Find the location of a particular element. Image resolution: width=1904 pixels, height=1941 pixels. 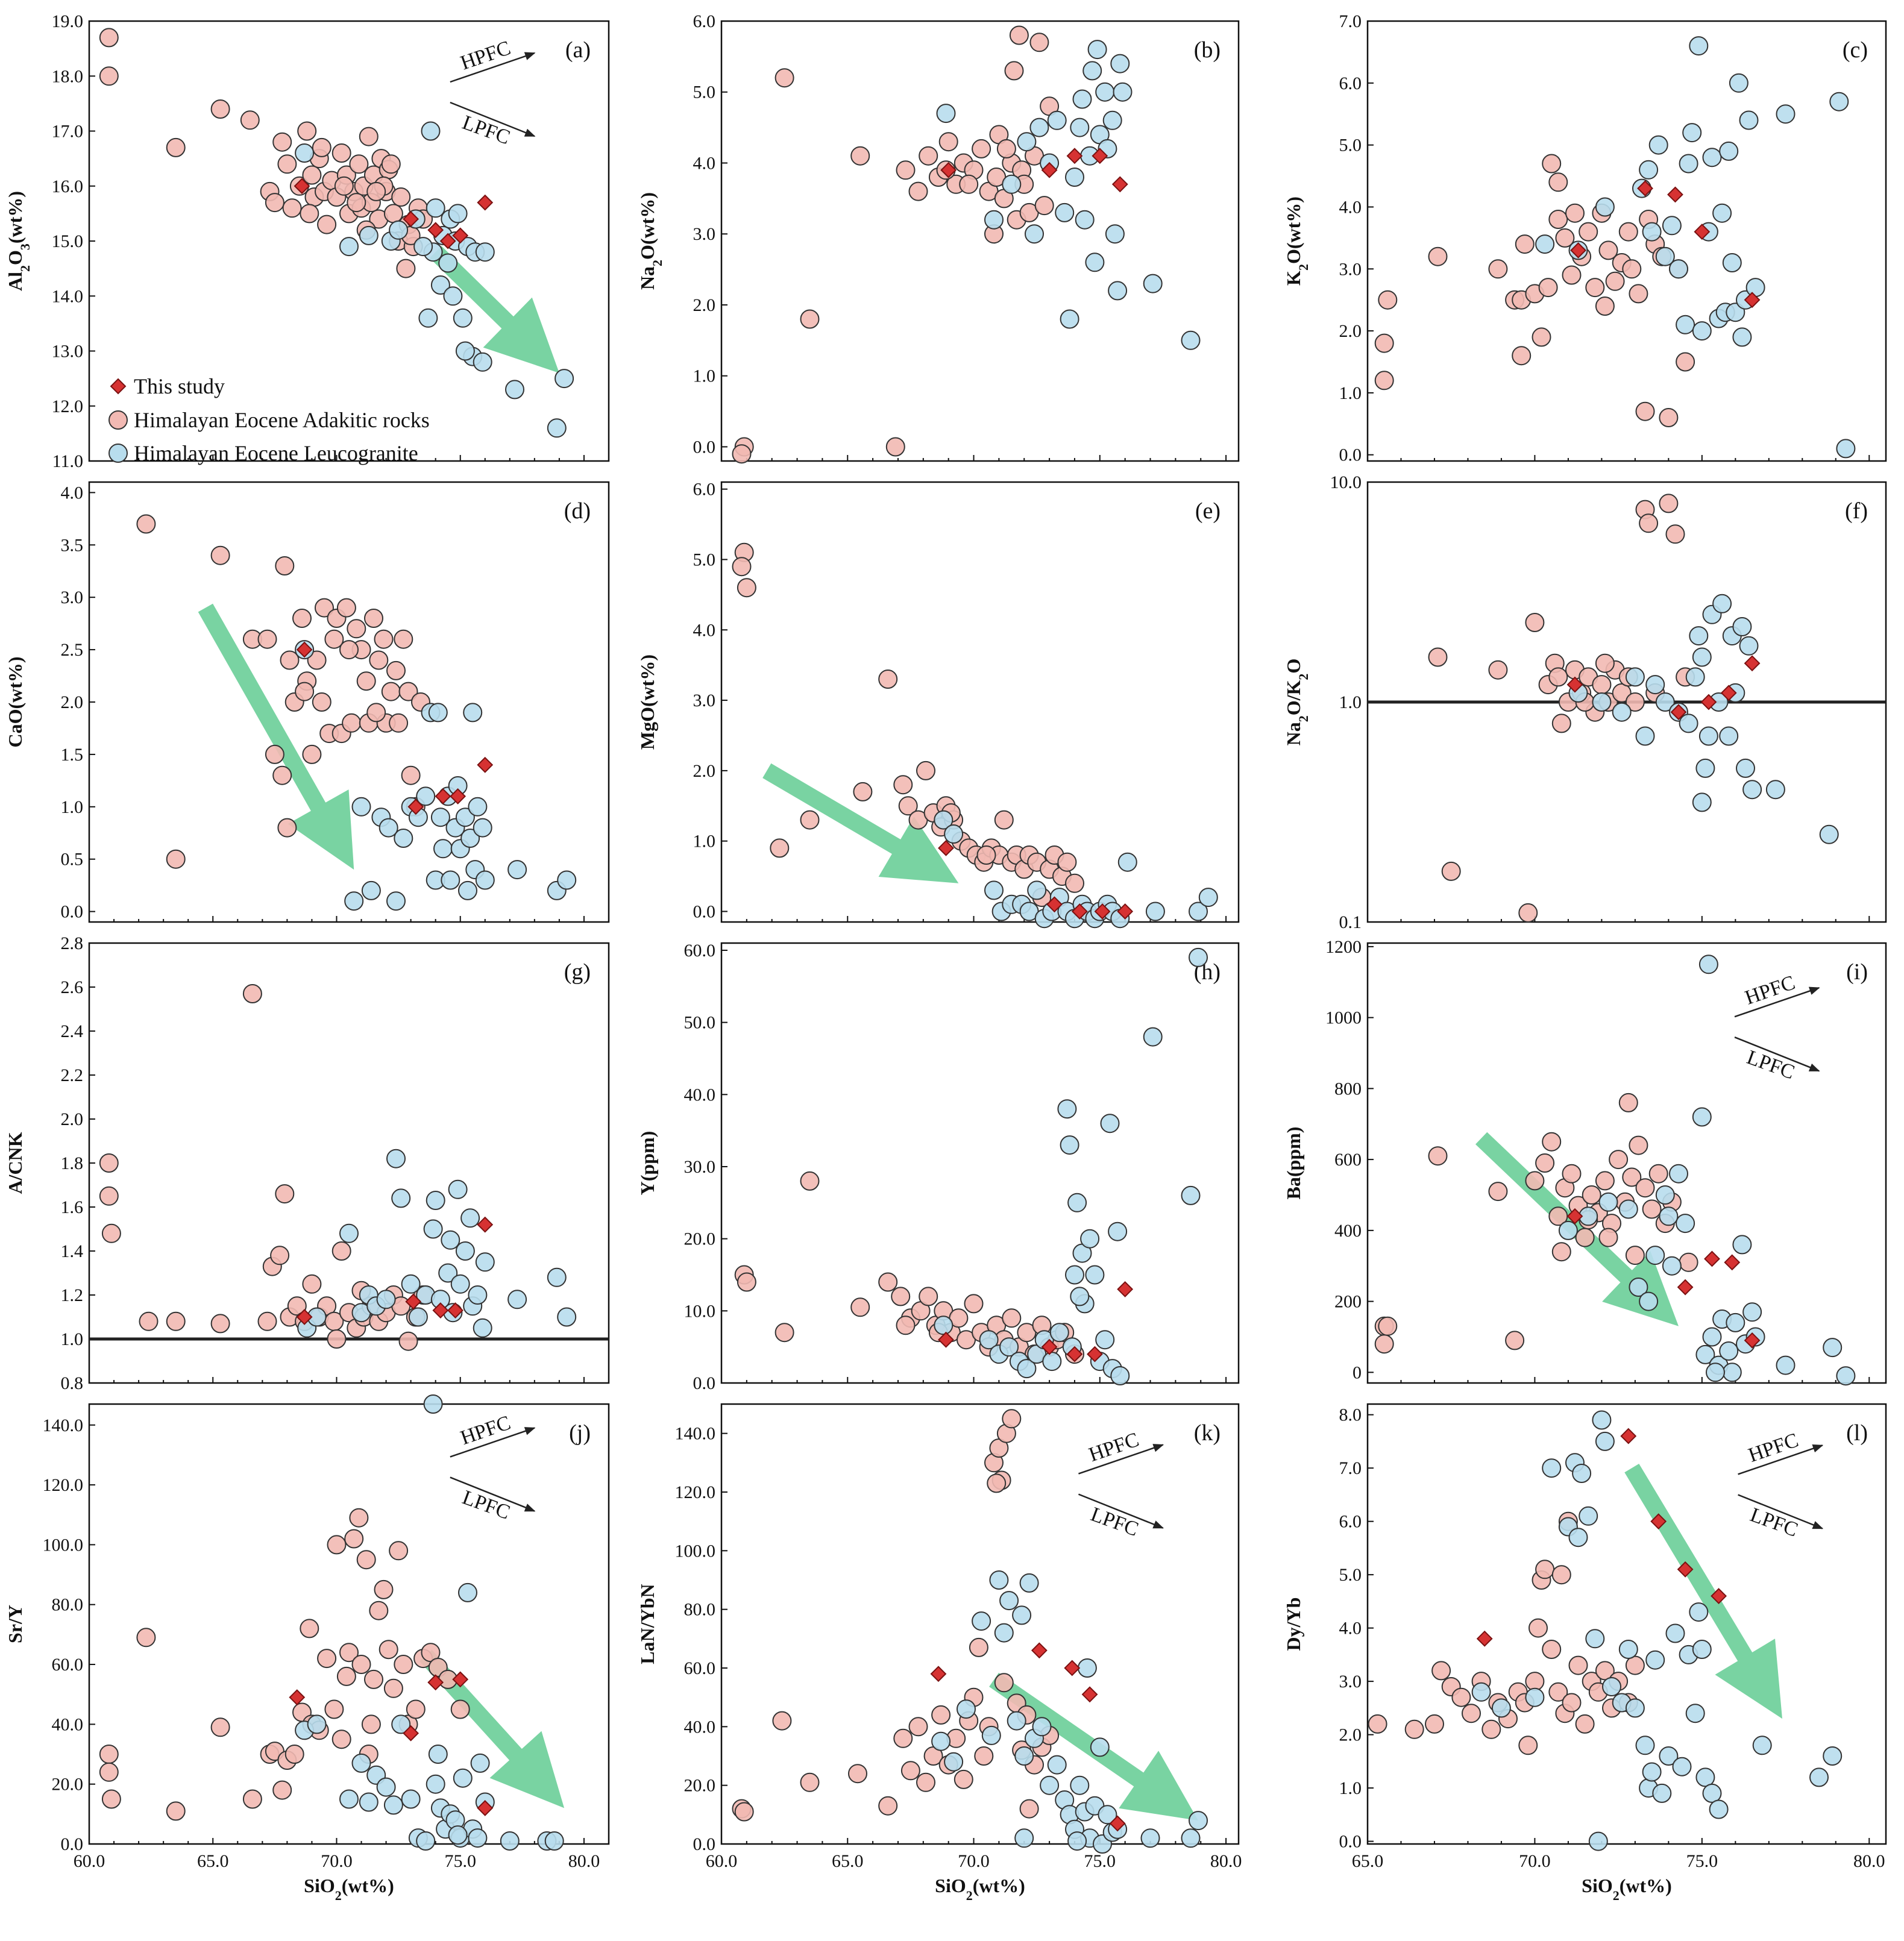

y-tick-label: 60.0 is located at coordinates (68, 1665).